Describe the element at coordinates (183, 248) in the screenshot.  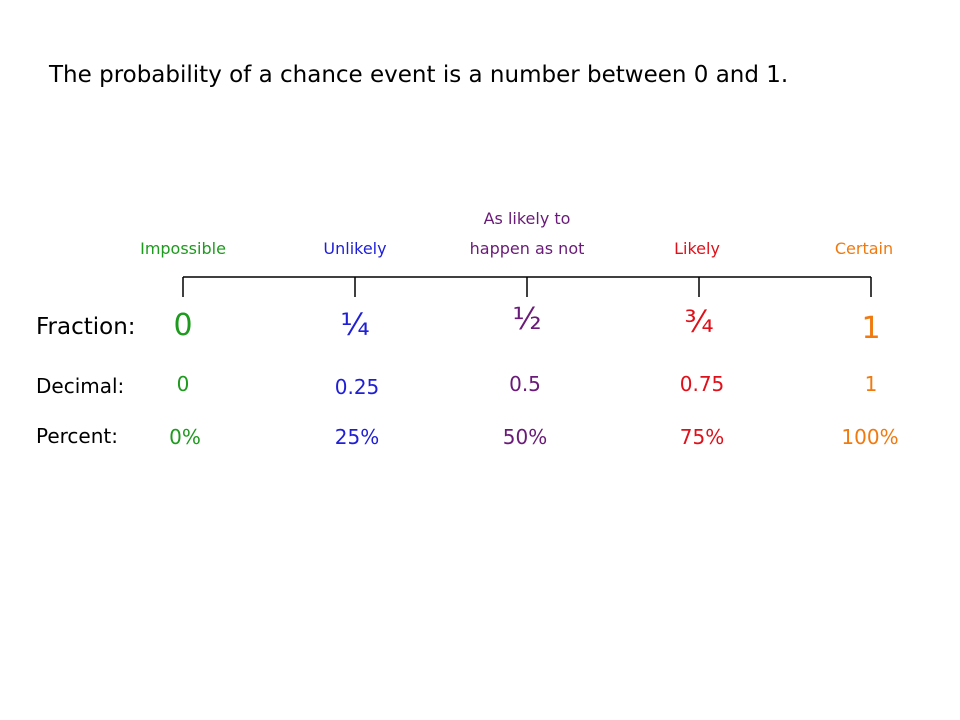
I see `label-impossible: Impossible` at that location.